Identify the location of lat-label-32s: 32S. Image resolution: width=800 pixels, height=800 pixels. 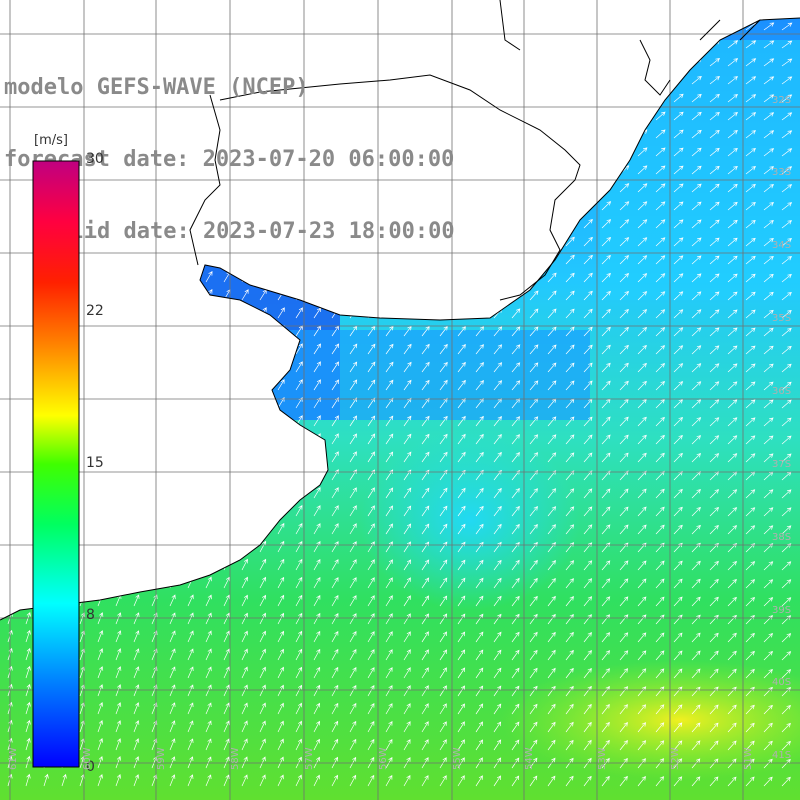
(782, 100).